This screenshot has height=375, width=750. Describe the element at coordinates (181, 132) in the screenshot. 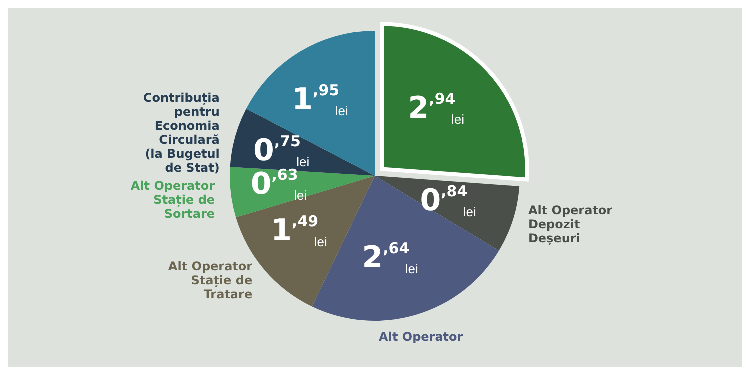

I see `slice-label: Contribuția pentru Economia Circulară (la Bugetul de Stat)` at that location.